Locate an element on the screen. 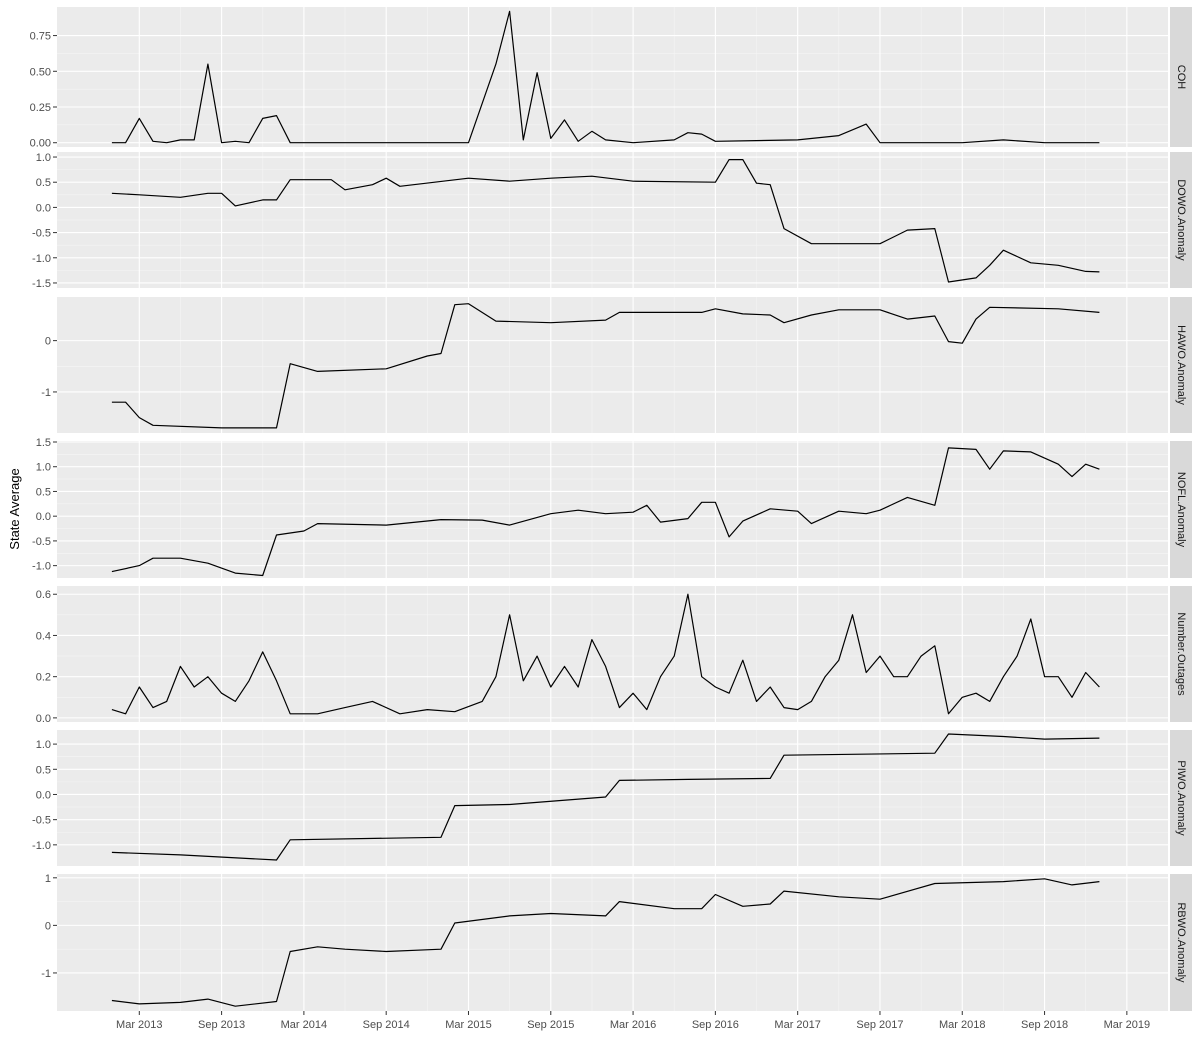  series-line-rbwo-anomaly is located at coordinates (605, 942).